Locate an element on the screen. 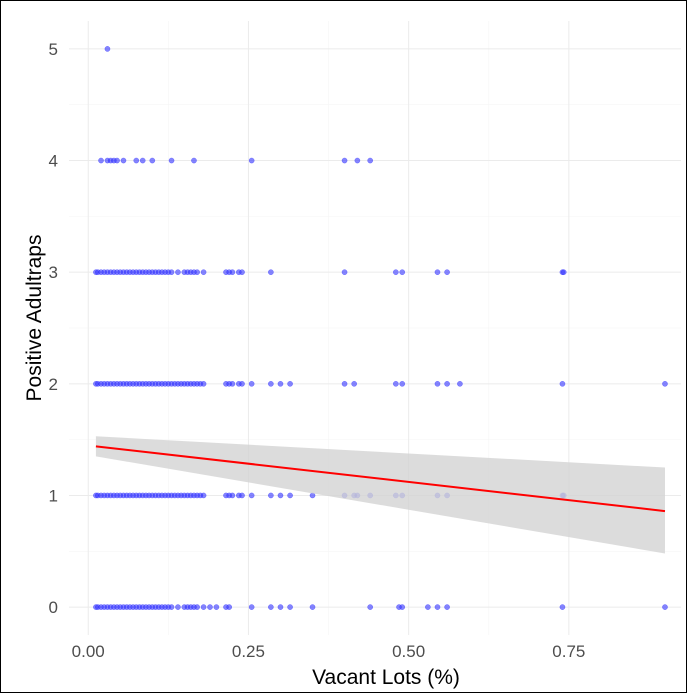 Image resolution: width=687 pixels, height=693 pixels. x-tick-label: 0.75 is located at coordinates (568, 651).